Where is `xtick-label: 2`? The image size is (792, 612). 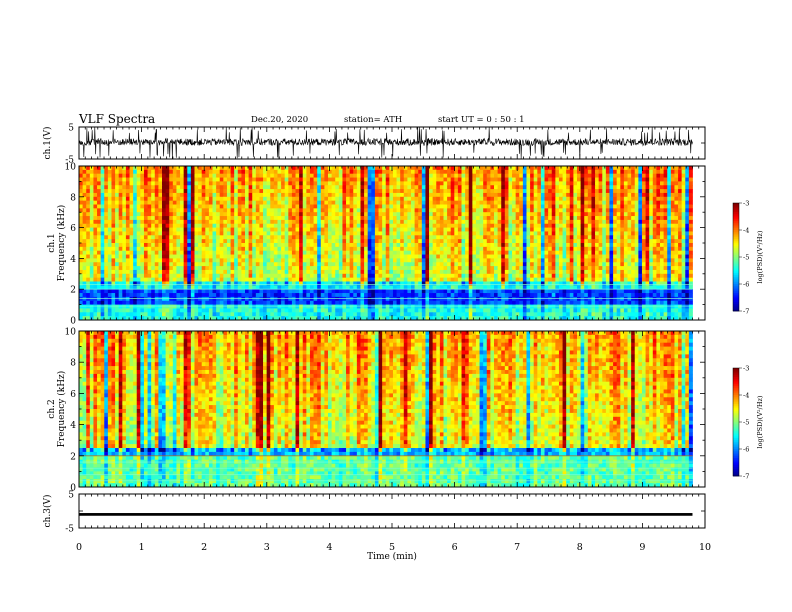
xtick-label: 2 is located at coordinates (204, 547).